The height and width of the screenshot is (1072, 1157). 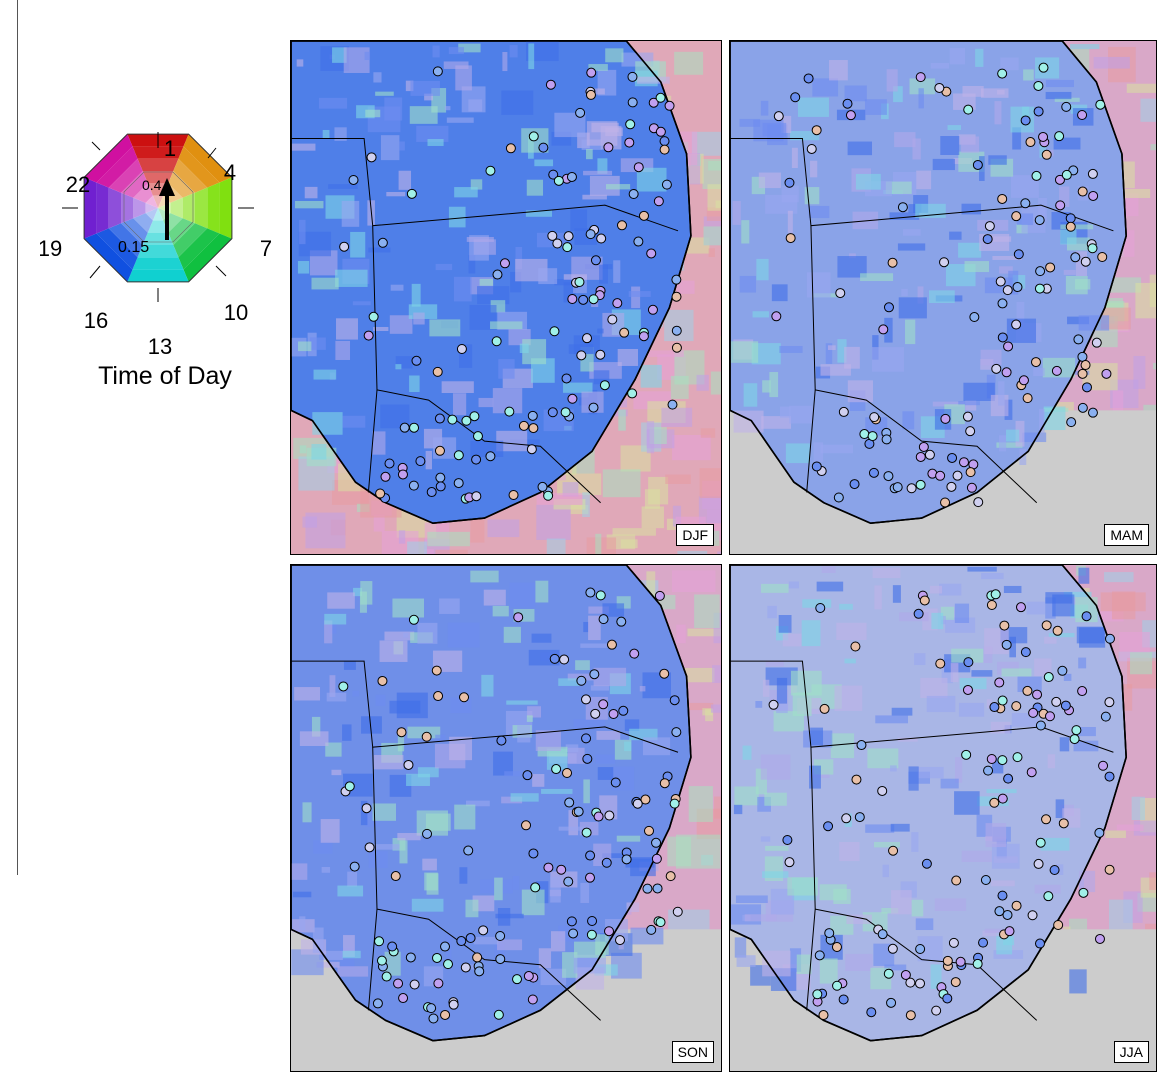 I want to click on hour-label-7: 7, so click(x=266, y=248).